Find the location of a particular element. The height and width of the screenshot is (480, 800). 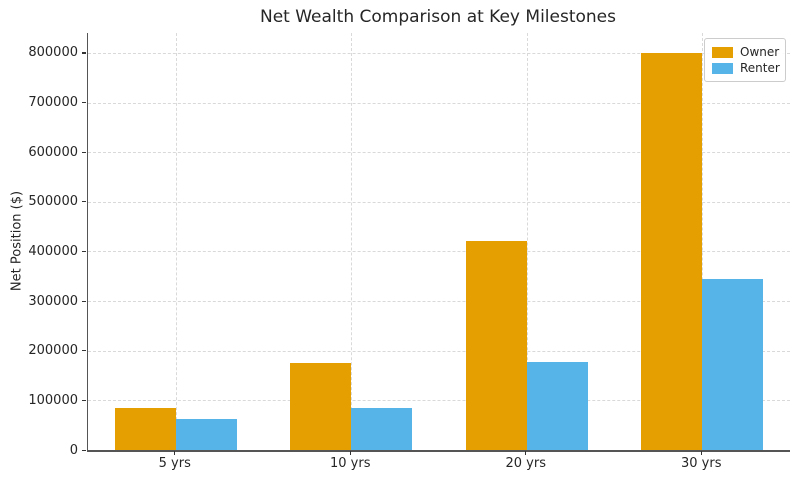

x-tick-label: 30 yrs is located at coordinates (701, 463).